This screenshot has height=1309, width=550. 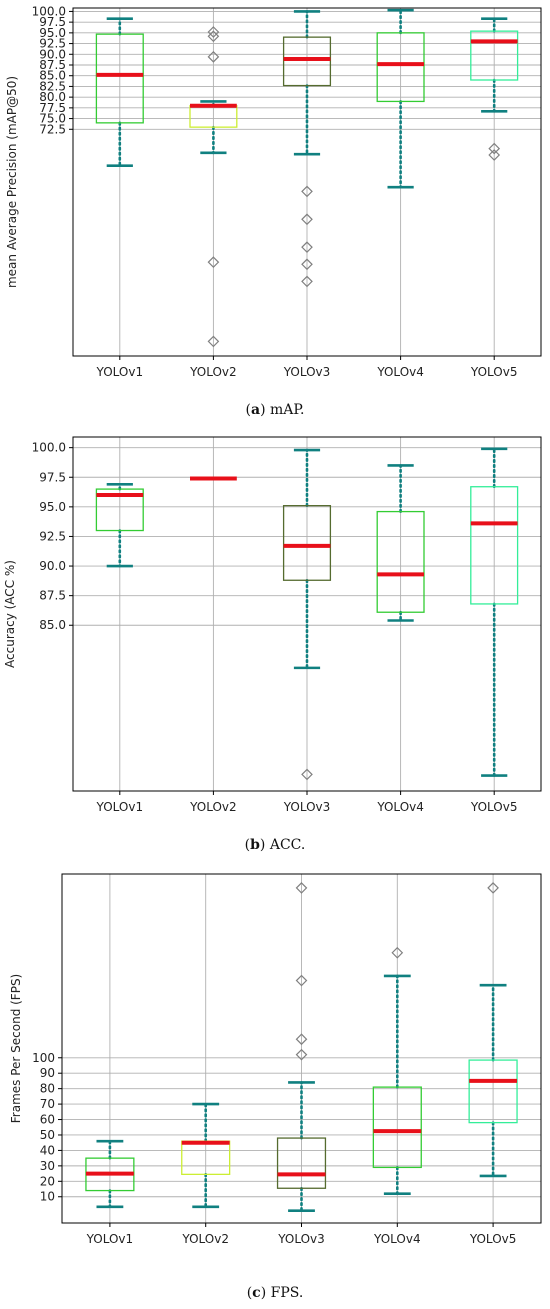 I want to click on y-tick-label: 60, so click(x=47, y=1120).